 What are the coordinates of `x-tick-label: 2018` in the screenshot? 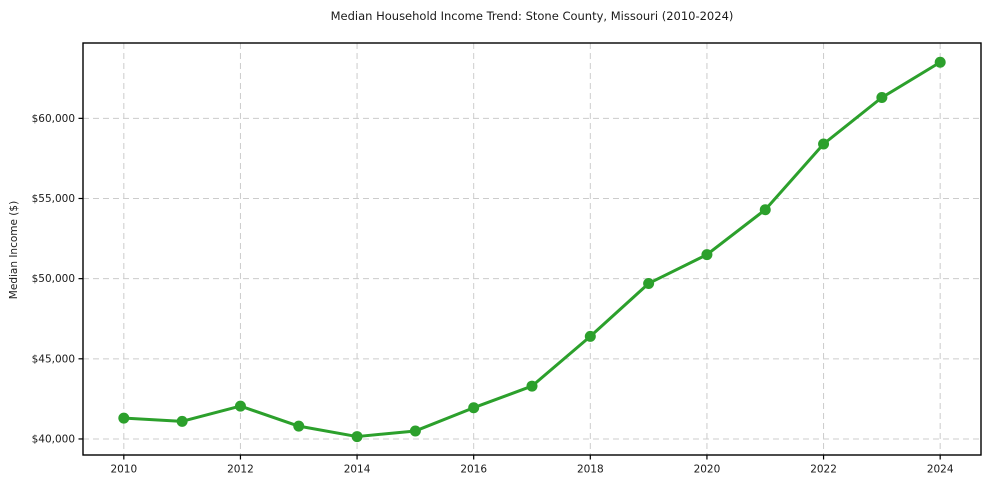 It's located at (590, 470).